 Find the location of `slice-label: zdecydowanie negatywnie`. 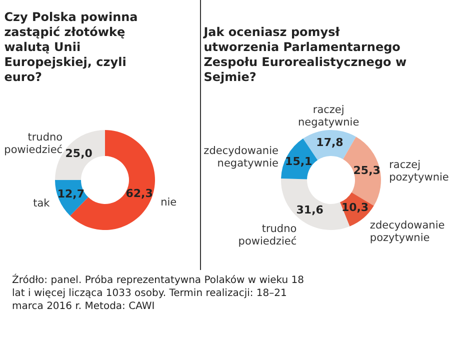

slice-label: zdecydowanie negatywnie is located at coordinates (241, 157).